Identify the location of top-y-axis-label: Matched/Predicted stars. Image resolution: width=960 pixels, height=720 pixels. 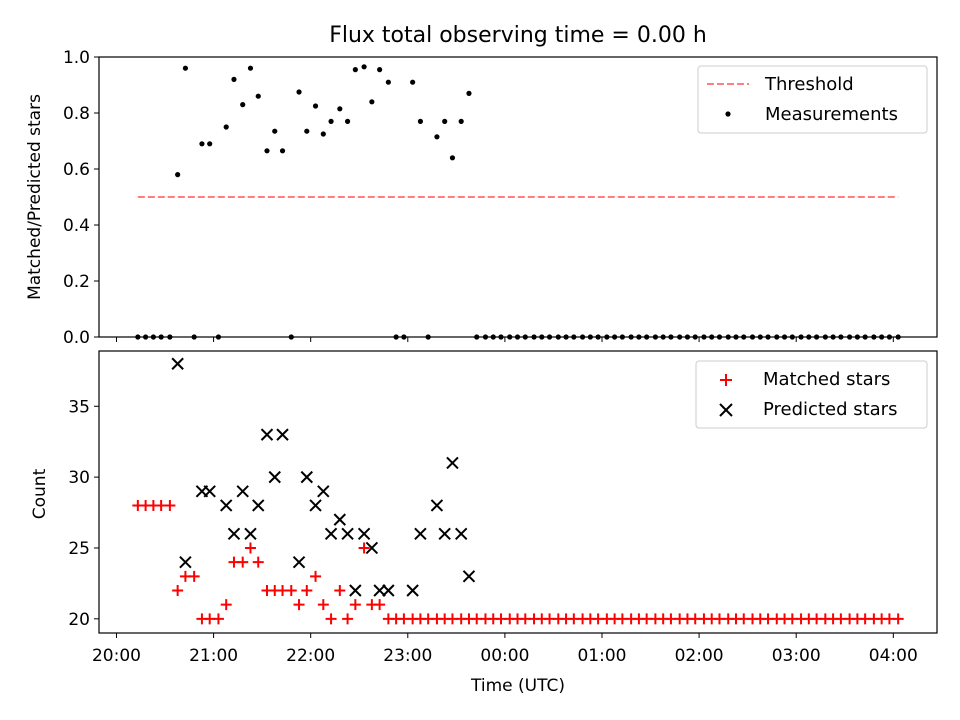
(35, 197).